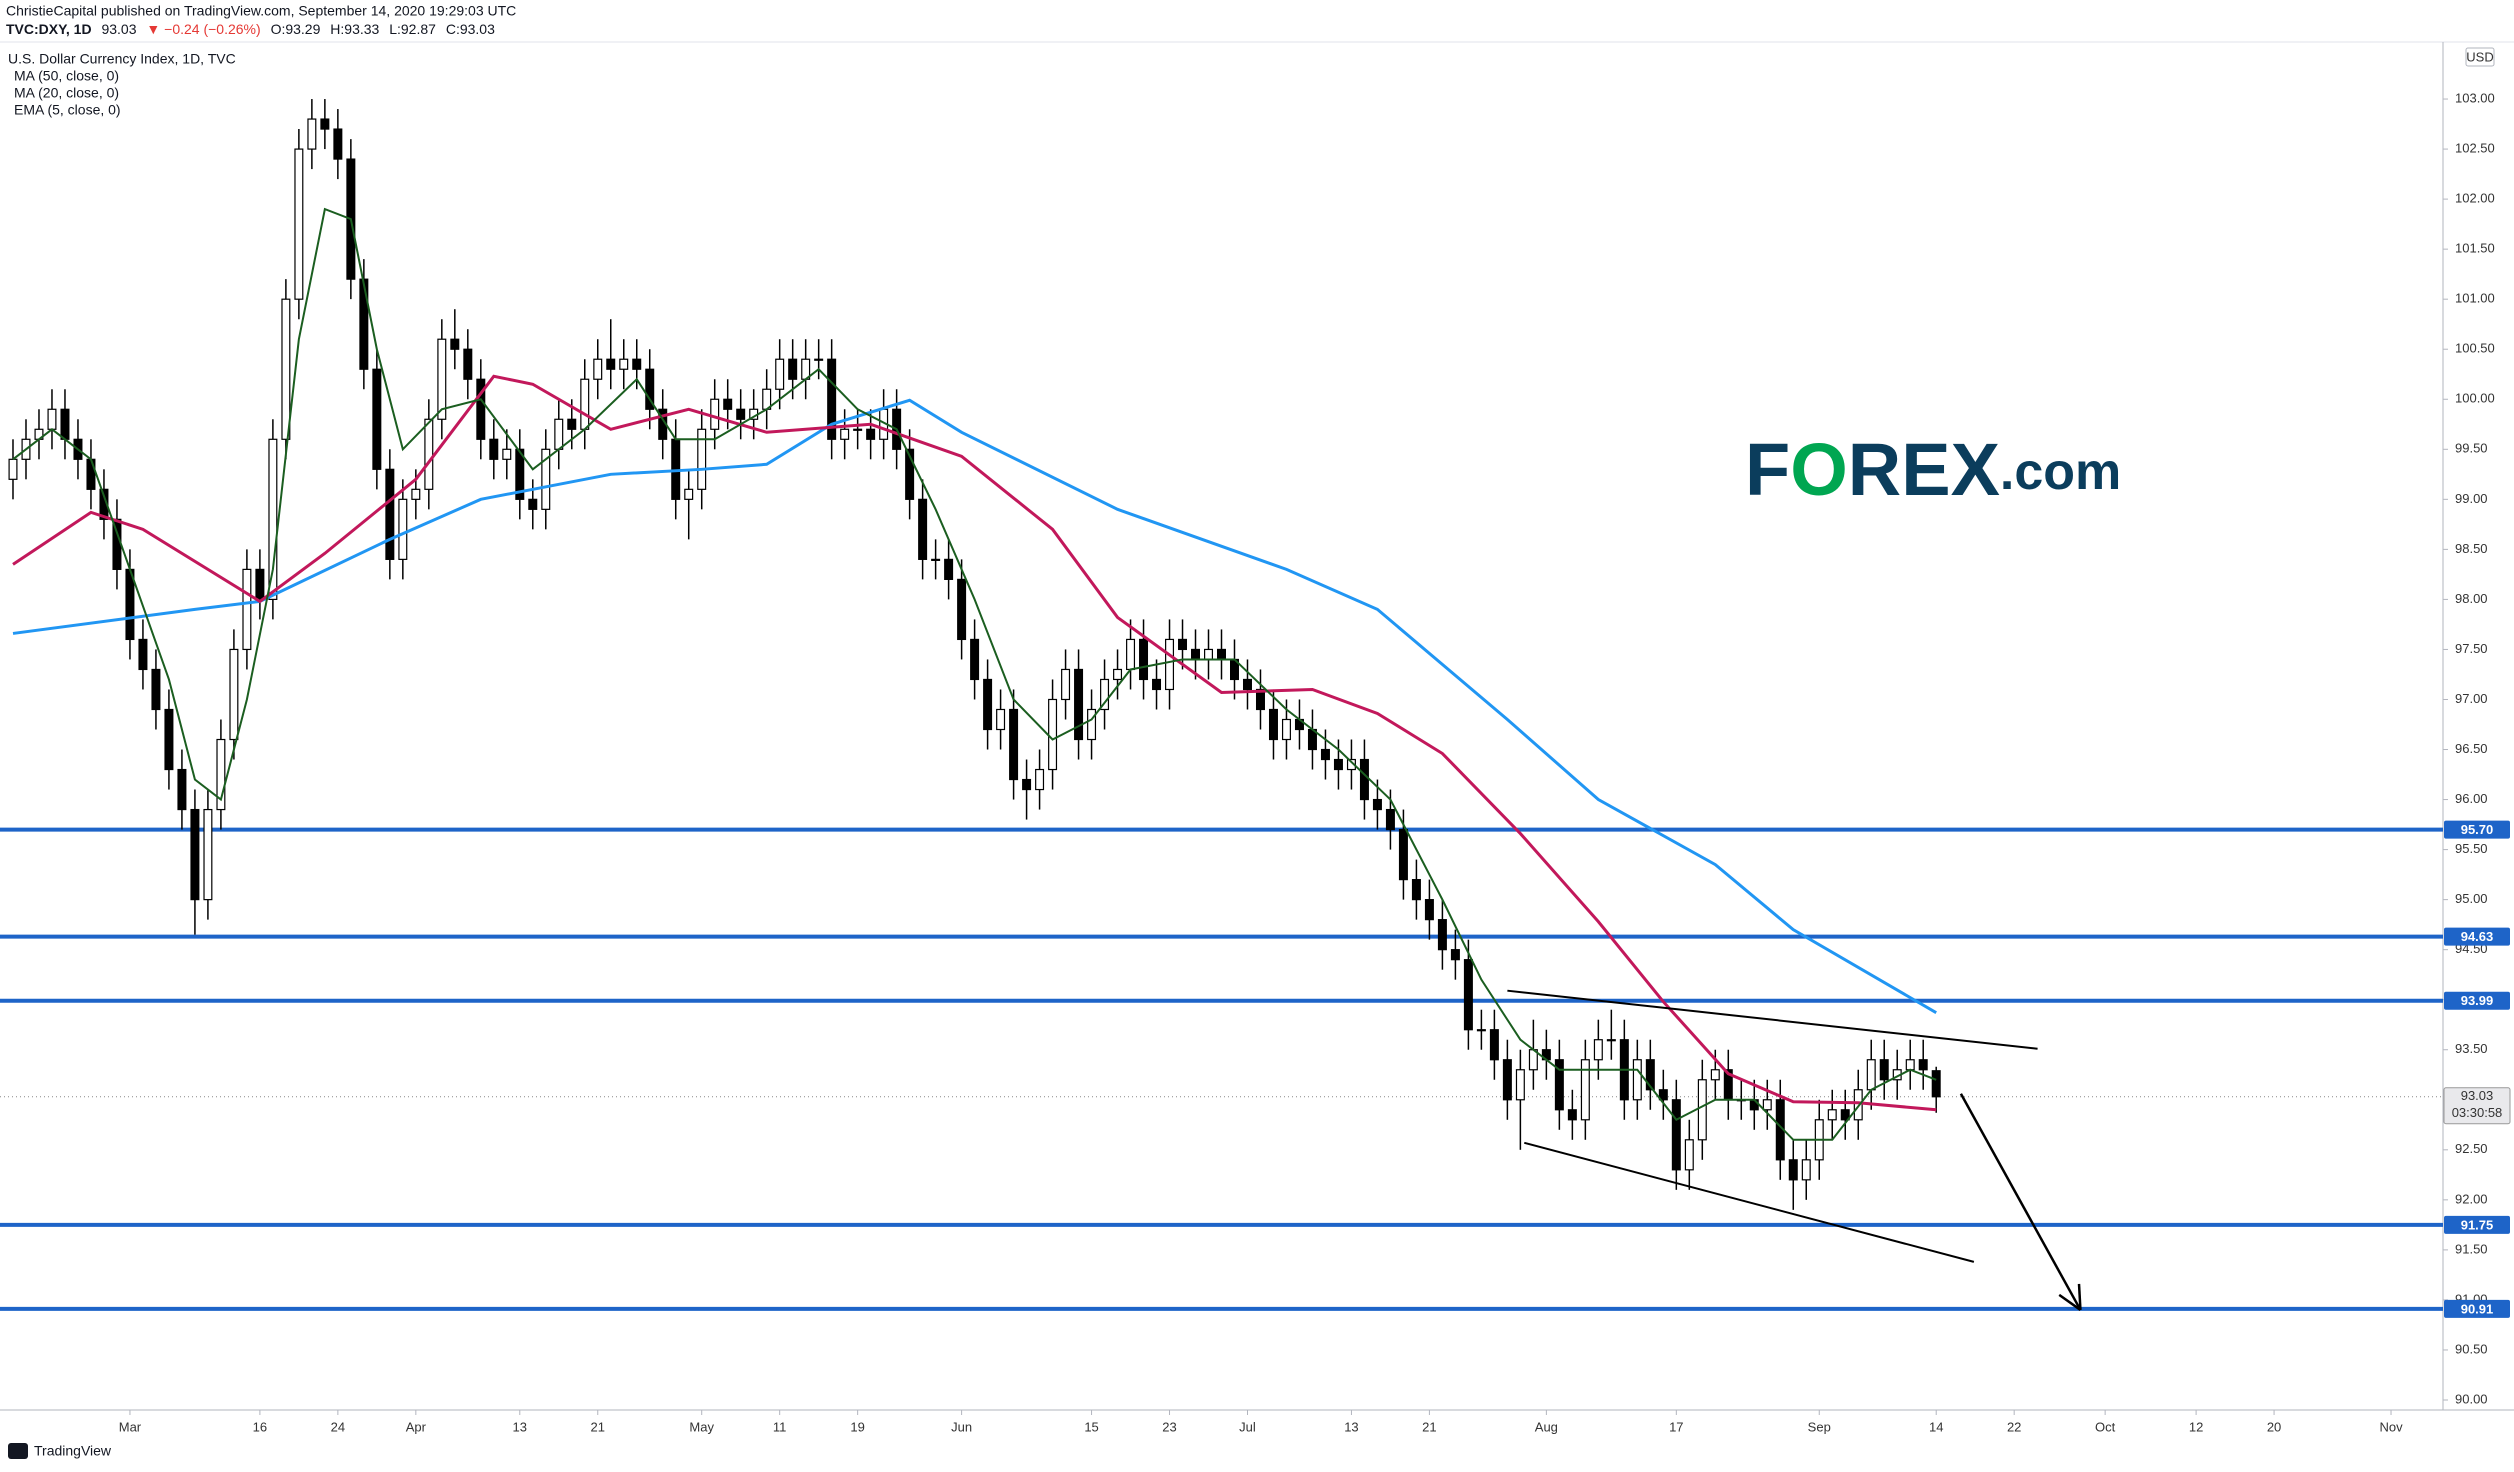 The image size is (2514, 1472). Describe the element at coordinates (60, 1451) in the screenshot. I see `footer: TradingView` at that location.